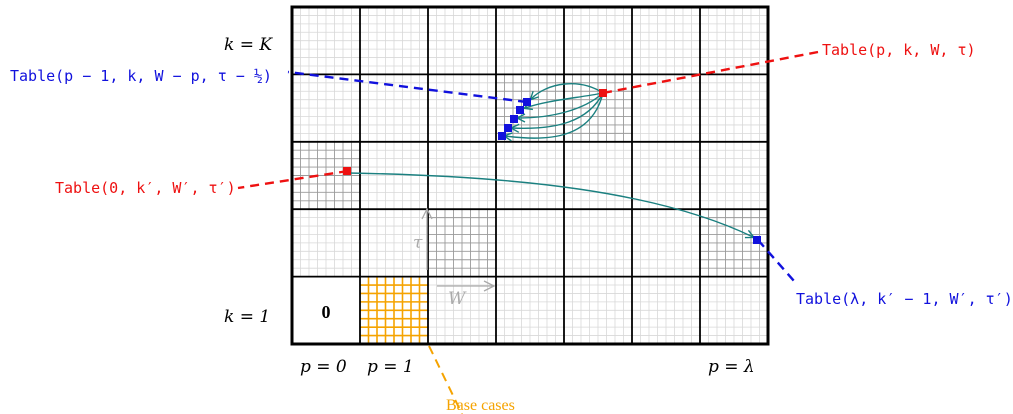 The image size is (1013, 414). Describe the element at coordinates (145, 188) in the screenshot. I see `annotation-table-0: Table(0, k′, W′, τ′)` at that location.